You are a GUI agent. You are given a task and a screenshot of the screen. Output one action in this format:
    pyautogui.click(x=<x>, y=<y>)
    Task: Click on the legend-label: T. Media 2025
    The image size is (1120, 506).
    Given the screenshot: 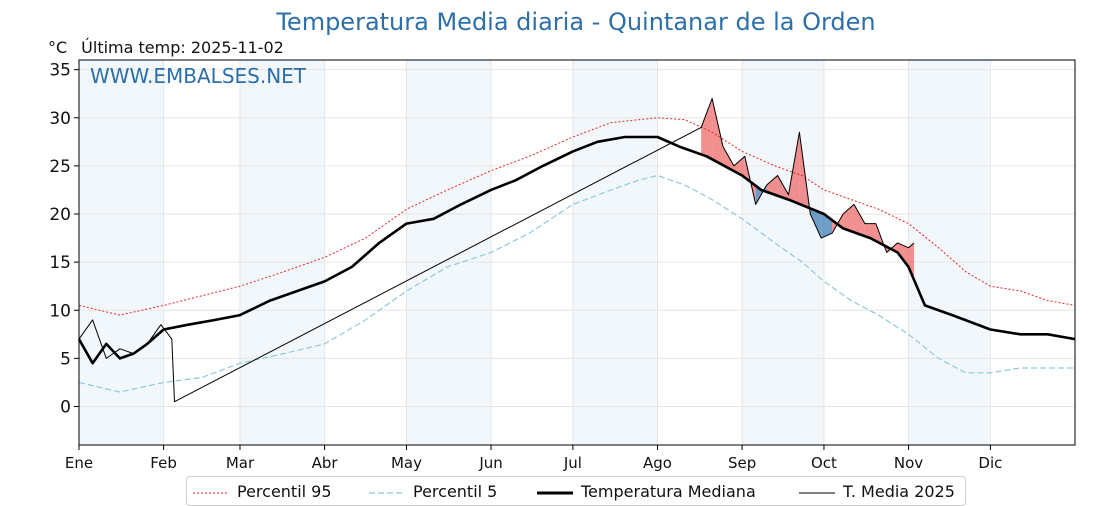 What is the action you would take?
    pyautogui.click(x=899, y=491)
    